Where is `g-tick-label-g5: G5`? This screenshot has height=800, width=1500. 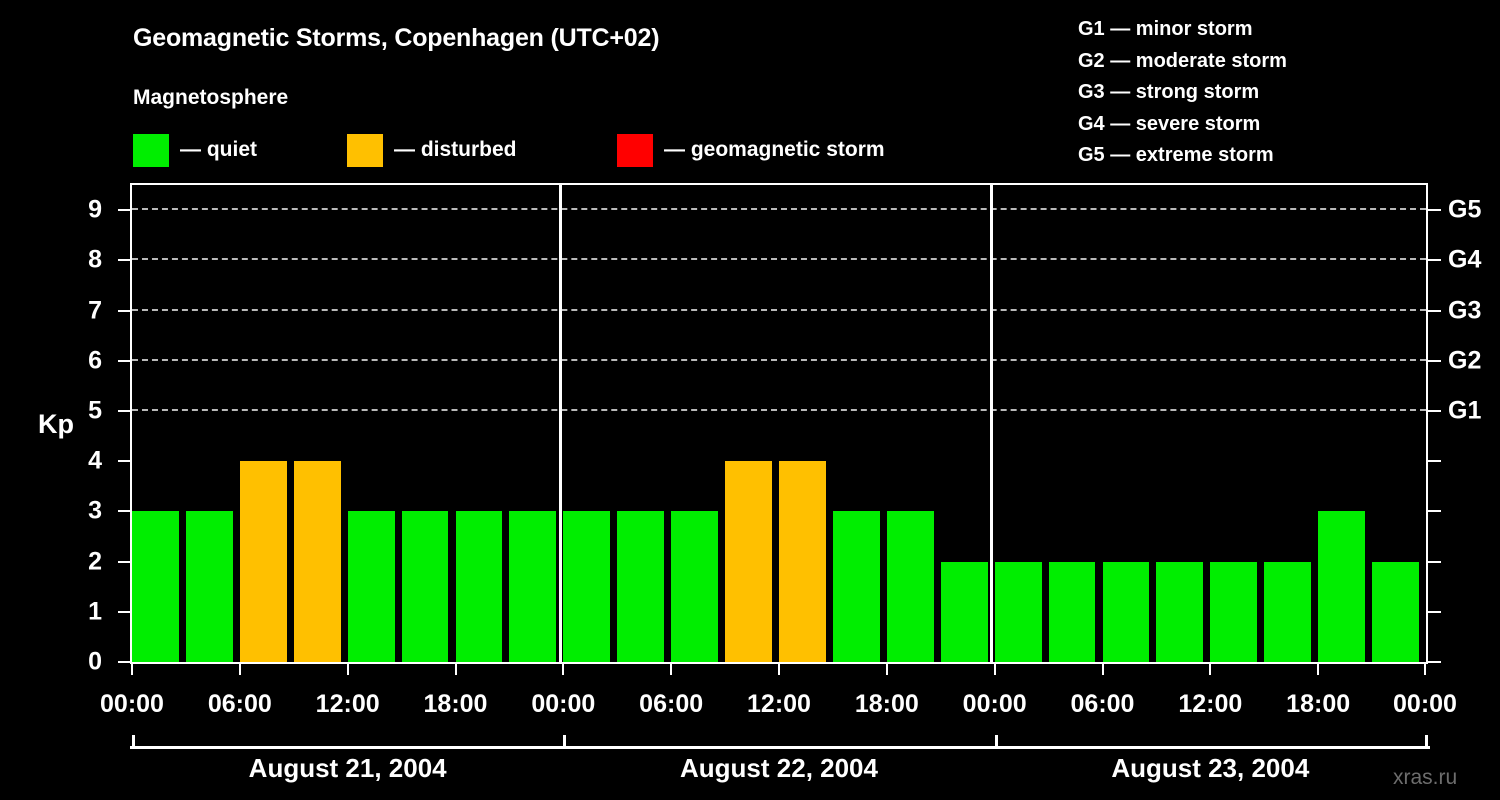 g-tick-label-g5: G5 is located at coordinates (1465, 209).